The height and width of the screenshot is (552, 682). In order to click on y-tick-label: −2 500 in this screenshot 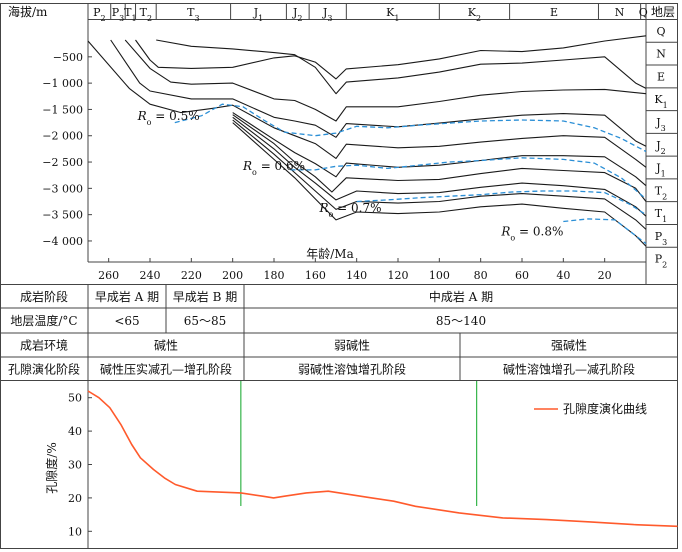, I will do `click(62, 162)`.